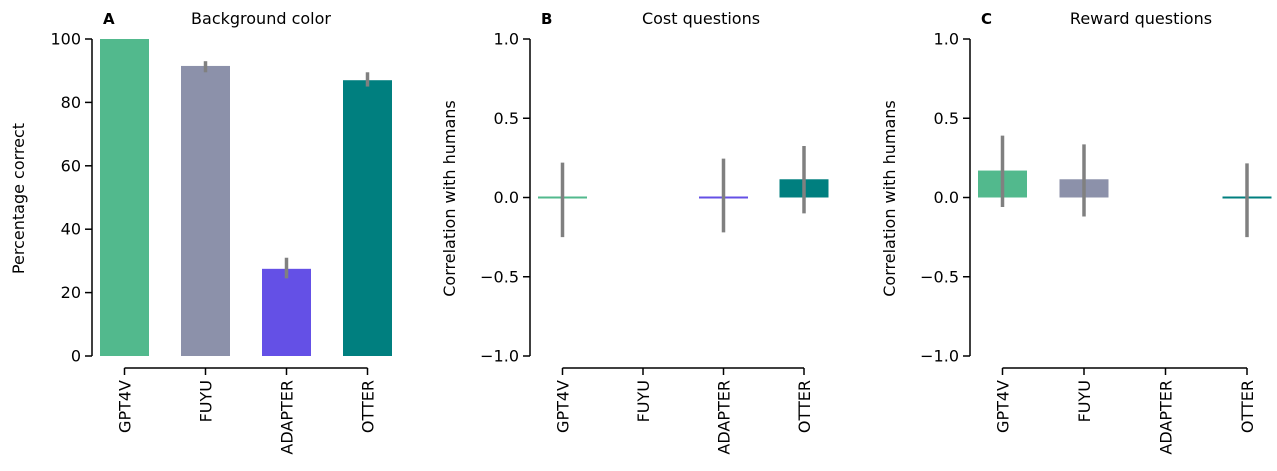 The image size is (1277, 471). I want to click on y-tick-label: 40, so click(71, 229).